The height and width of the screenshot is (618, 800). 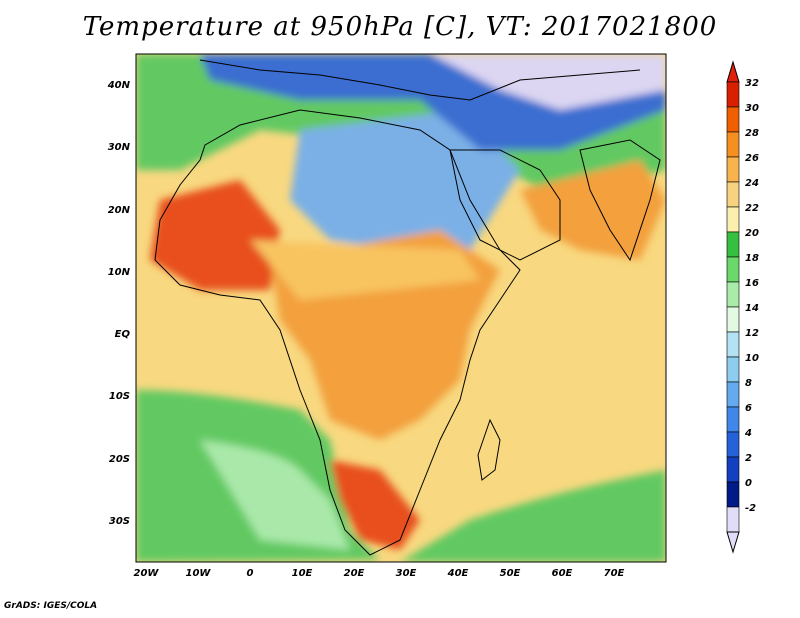 I want to click on latitude-axis: 40N 30N 20N 10N EQ 10S 20S 30S, so click(x=119, y=303).